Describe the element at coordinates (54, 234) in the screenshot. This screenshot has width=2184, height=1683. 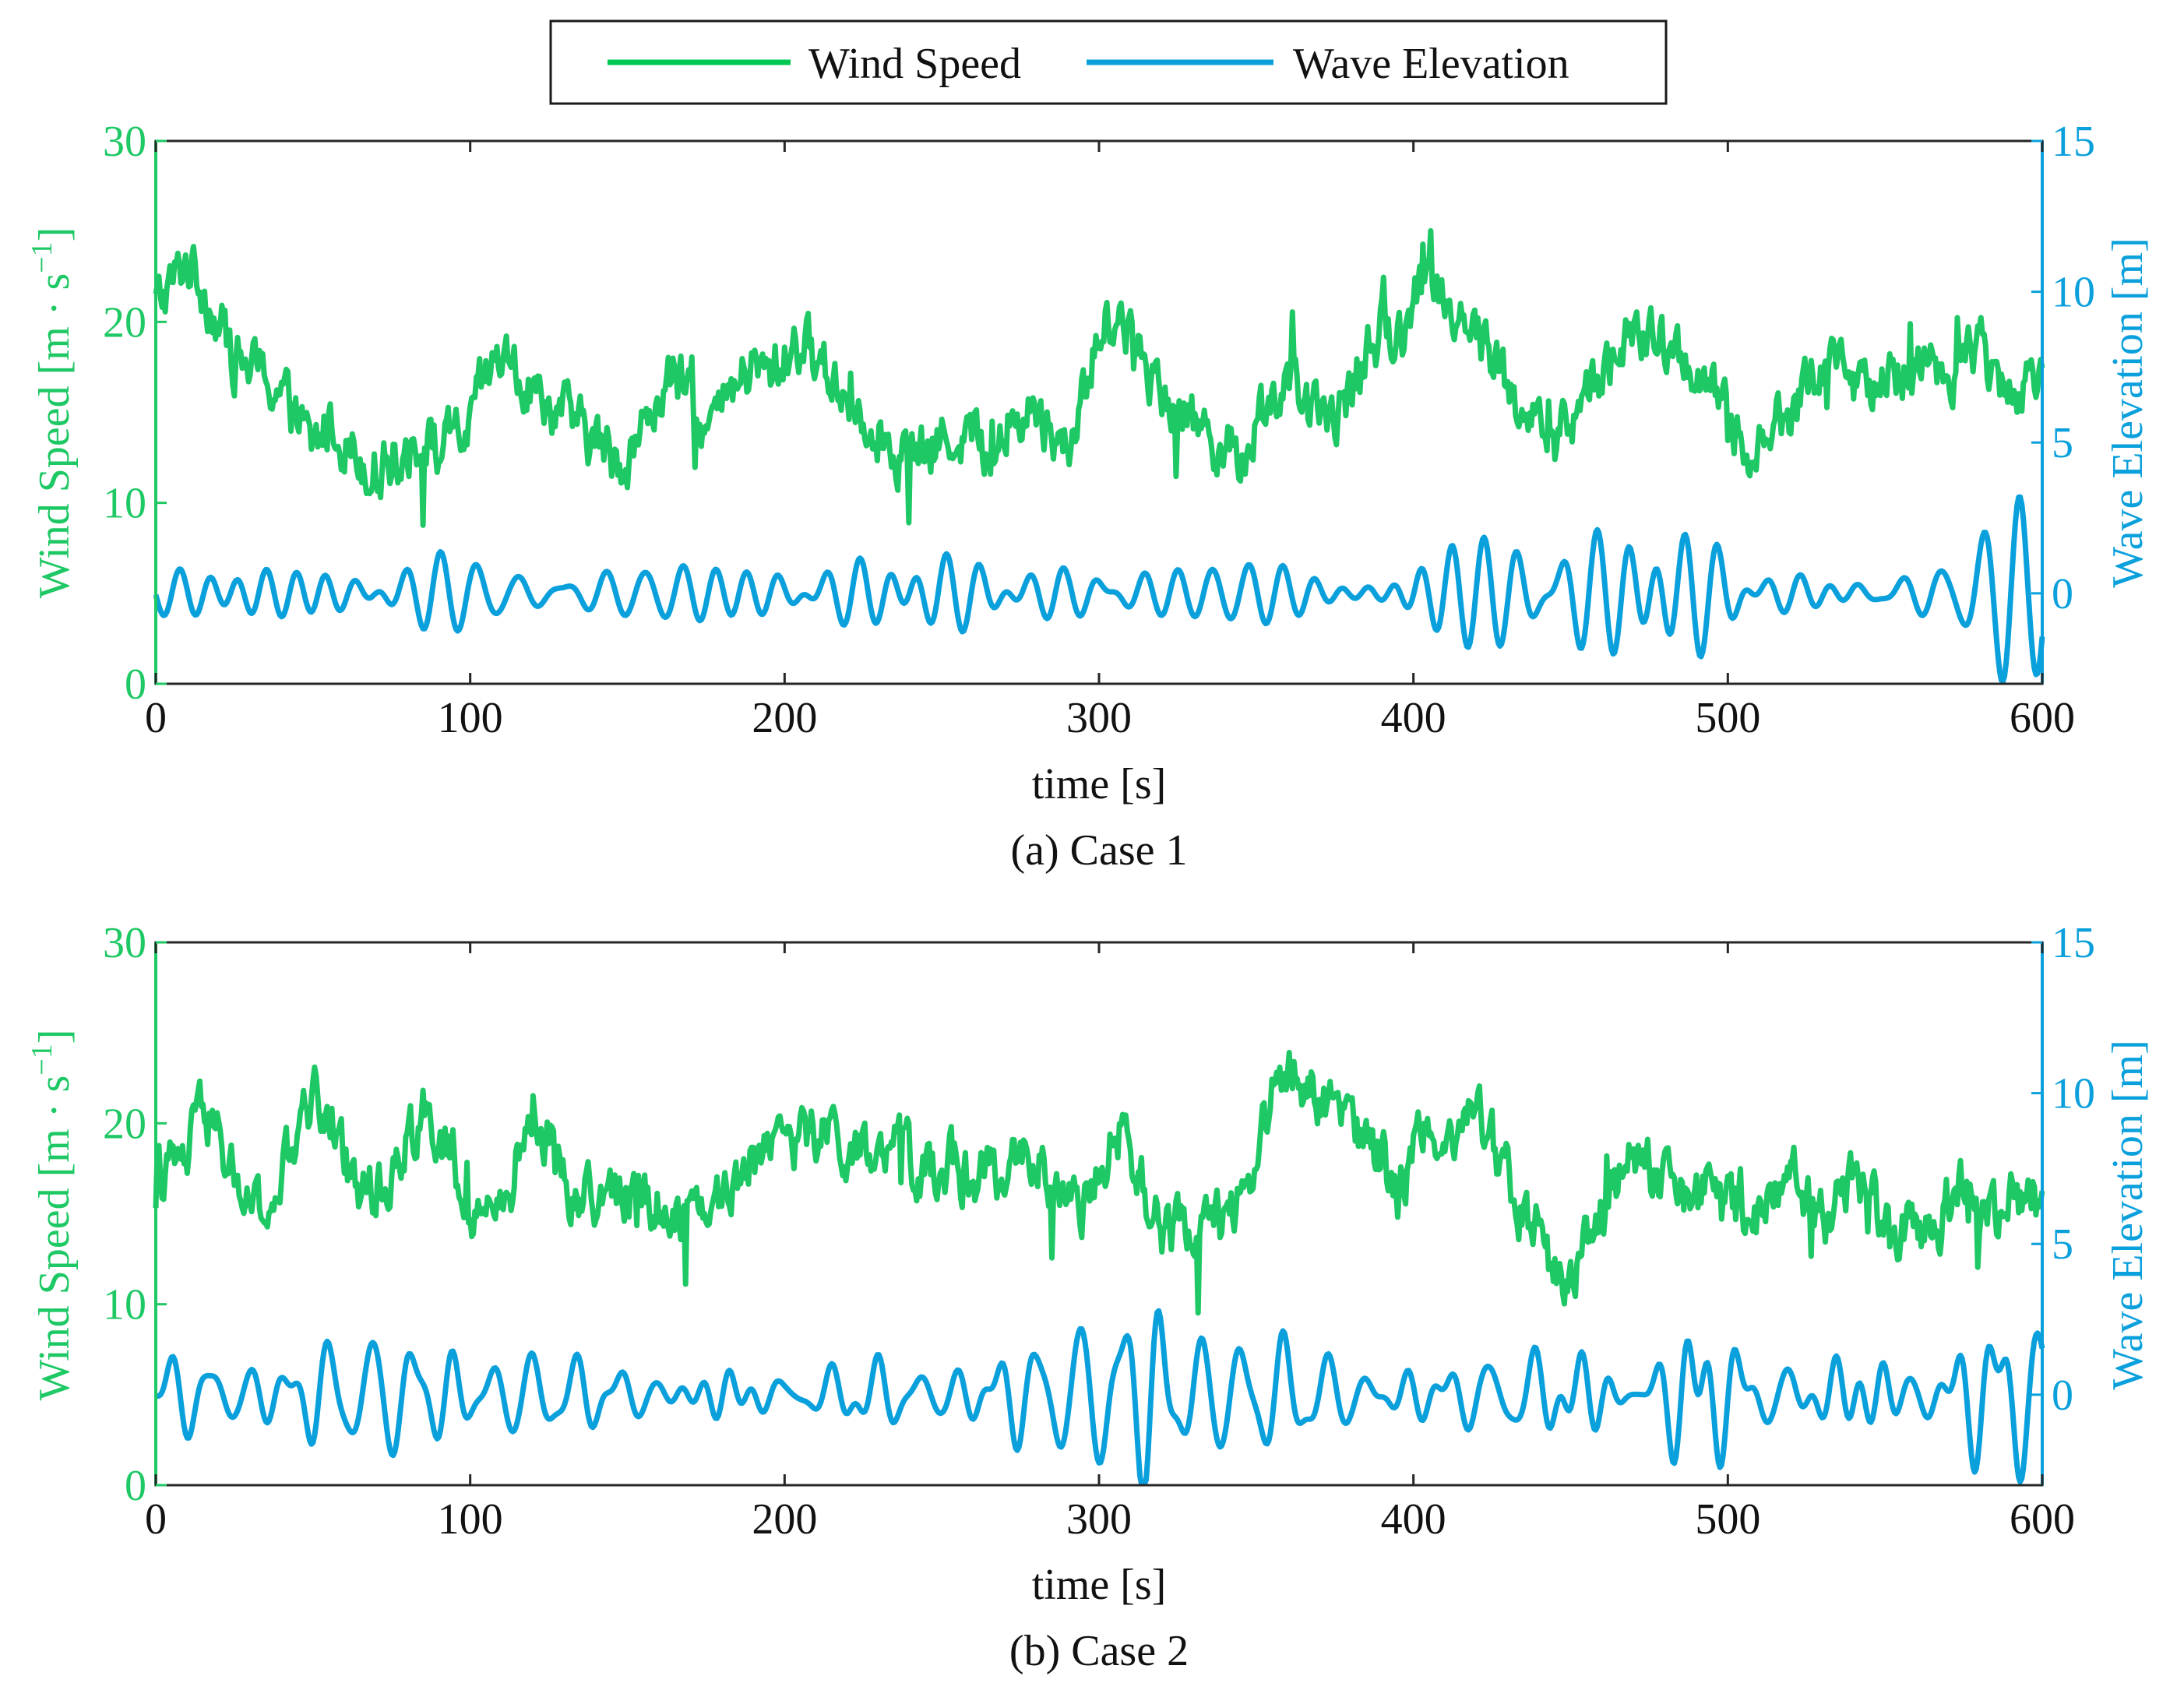
I see `y-left-label-a-end: ]` at that location.